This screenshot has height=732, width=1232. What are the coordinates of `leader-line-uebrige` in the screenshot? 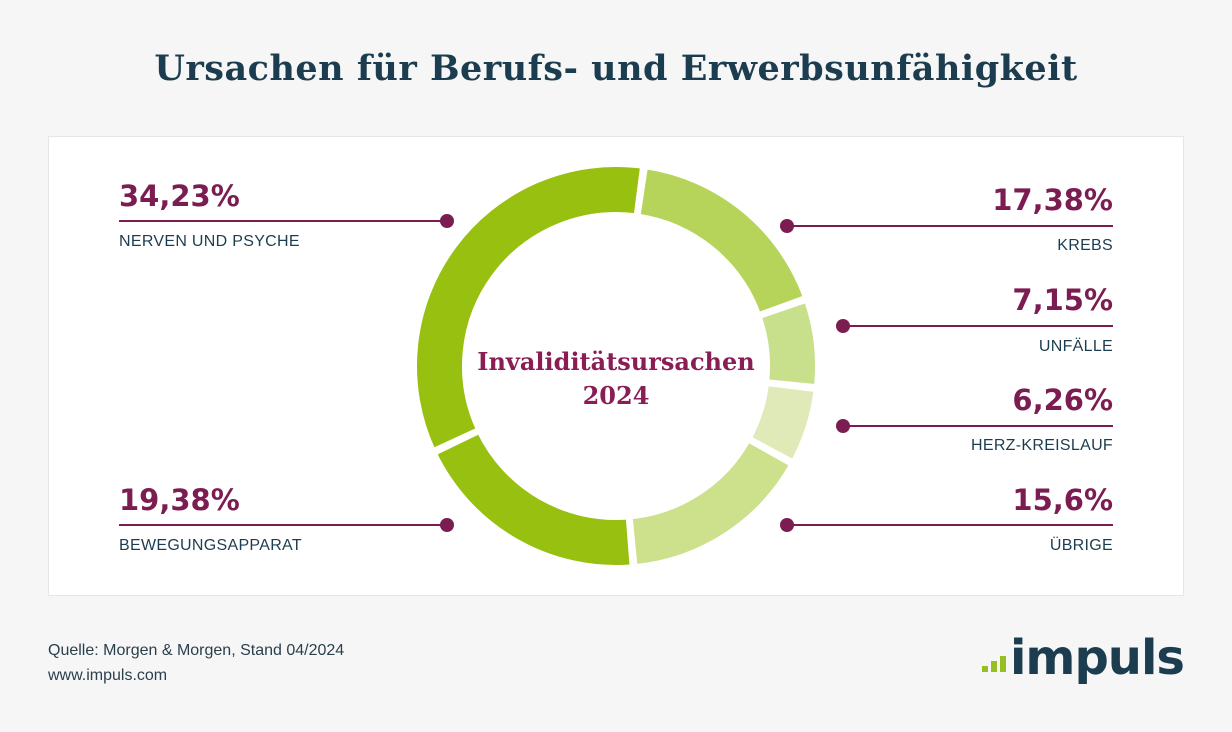 It's located at (946, 525).